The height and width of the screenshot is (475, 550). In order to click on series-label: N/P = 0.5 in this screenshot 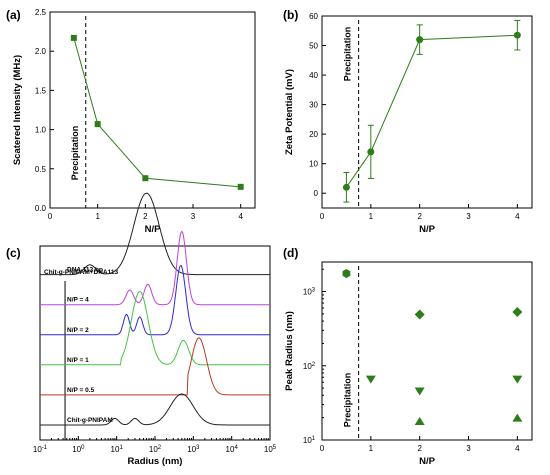, I will do `click(81, 390)`.